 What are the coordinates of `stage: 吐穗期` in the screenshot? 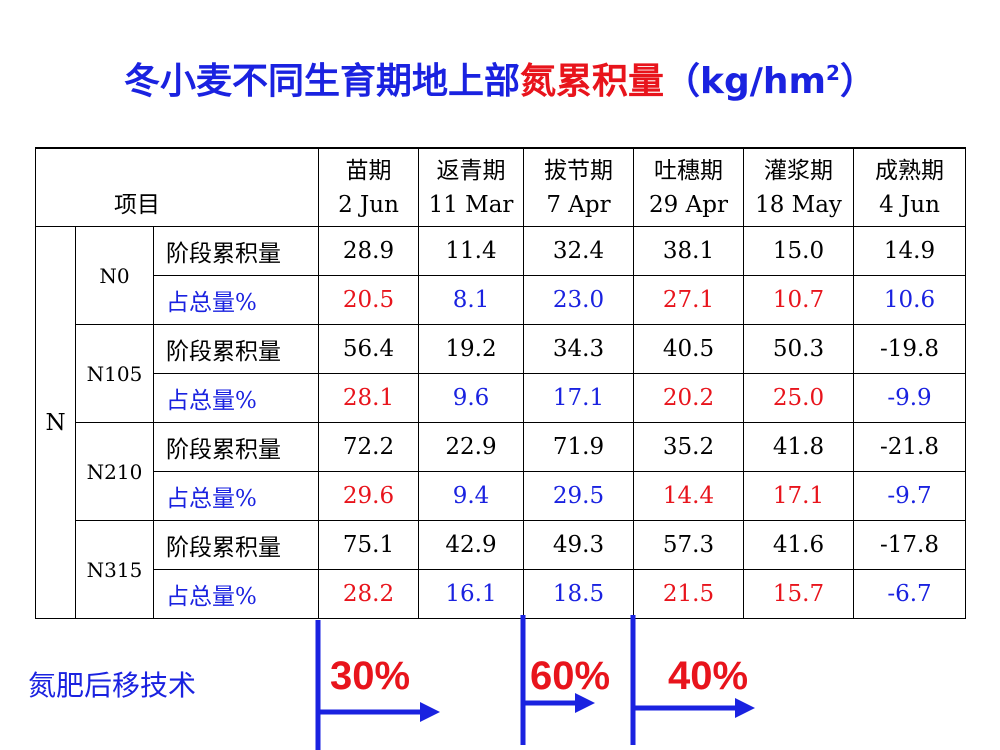 It's located at (688, 170).